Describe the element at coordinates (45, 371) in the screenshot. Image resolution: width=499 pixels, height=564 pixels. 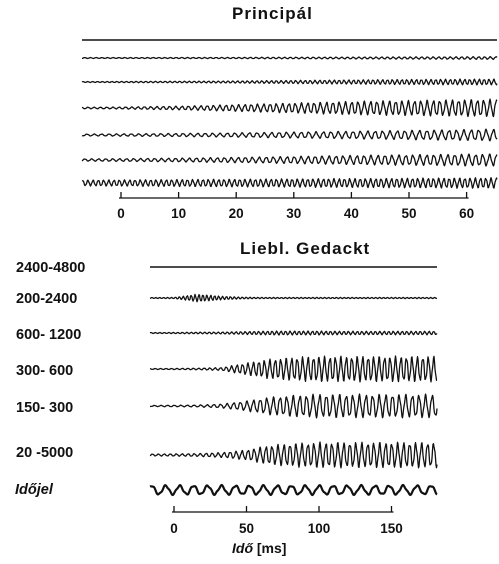
I see `band-label: 300- 600` at that location.